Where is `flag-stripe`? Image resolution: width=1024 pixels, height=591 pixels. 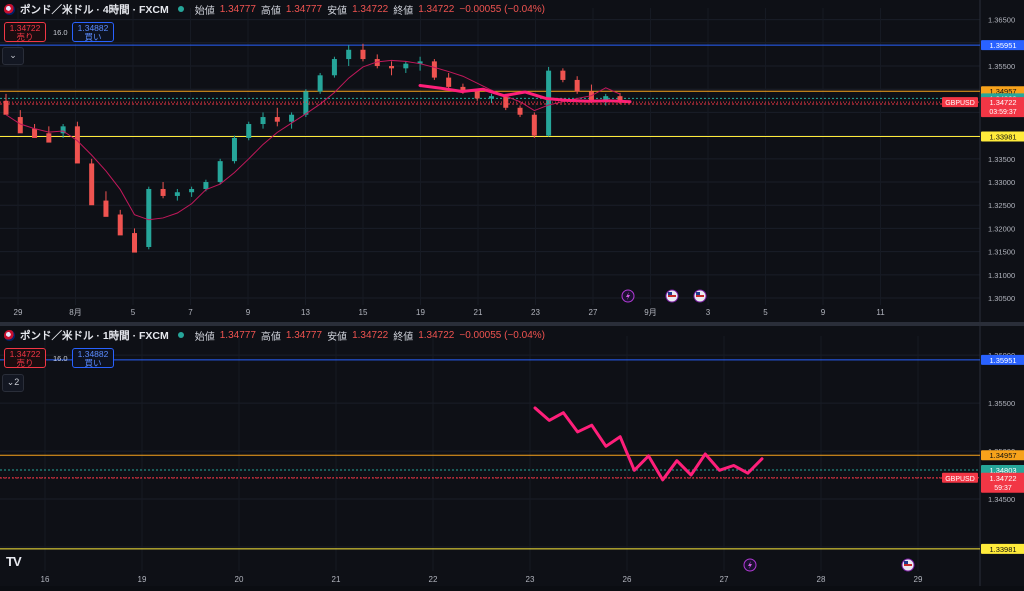
flag-stripe is located at coordinates (672, 296).